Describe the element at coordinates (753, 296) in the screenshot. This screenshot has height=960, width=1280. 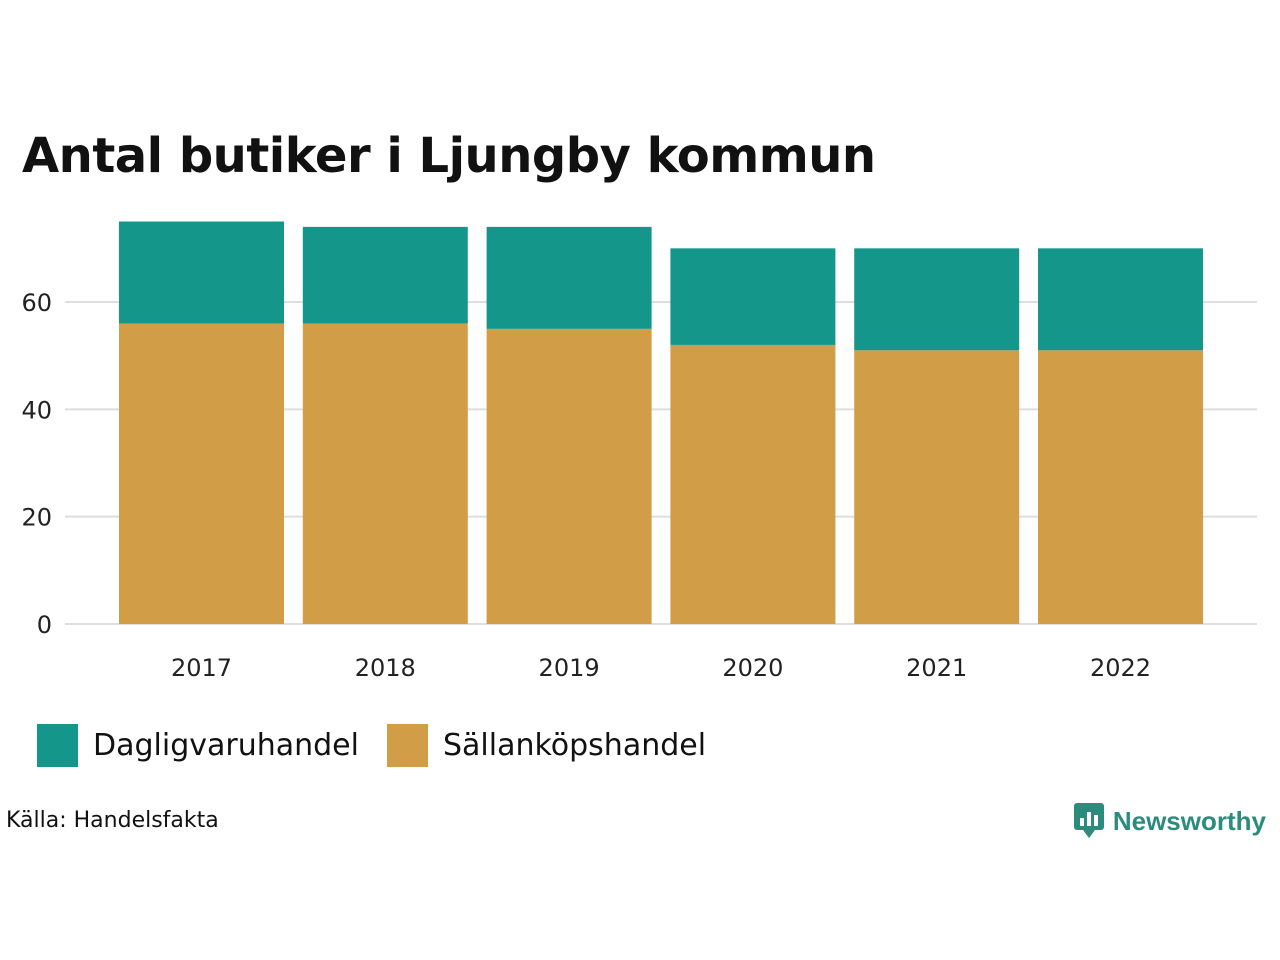
I see `bar-dagligvaruhandel-2020` at that location.